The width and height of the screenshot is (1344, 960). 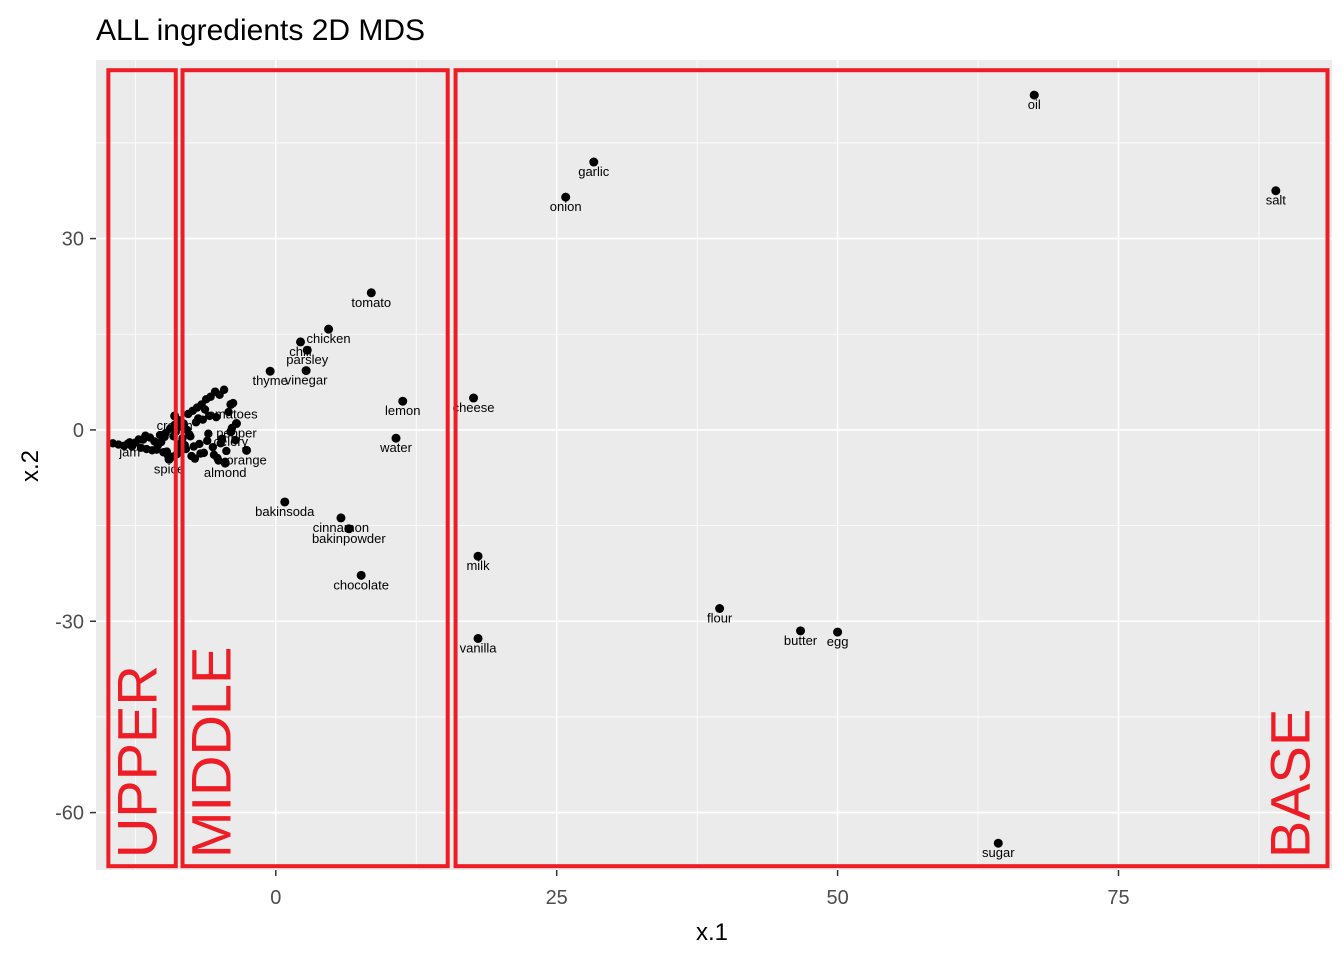 I want to click on chart-title: ALL ingredients 2D MDS, so click(x=260, y=30).